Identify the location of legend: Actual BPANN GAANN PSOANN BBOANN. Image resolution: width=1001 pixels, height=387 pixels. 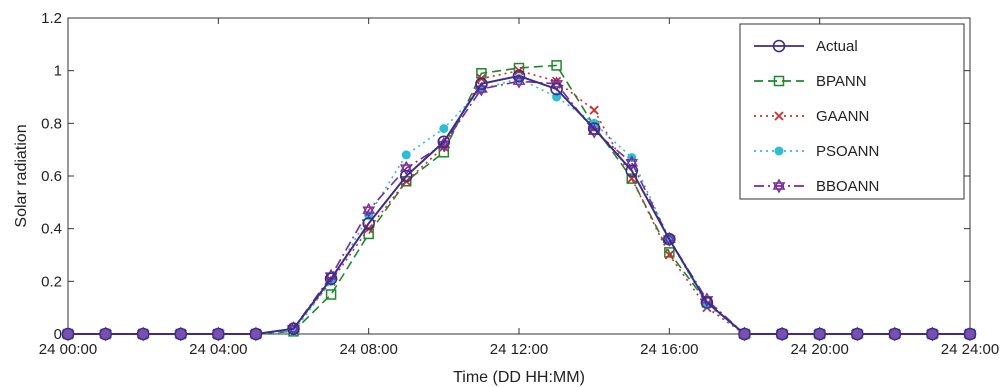
(852, 111).